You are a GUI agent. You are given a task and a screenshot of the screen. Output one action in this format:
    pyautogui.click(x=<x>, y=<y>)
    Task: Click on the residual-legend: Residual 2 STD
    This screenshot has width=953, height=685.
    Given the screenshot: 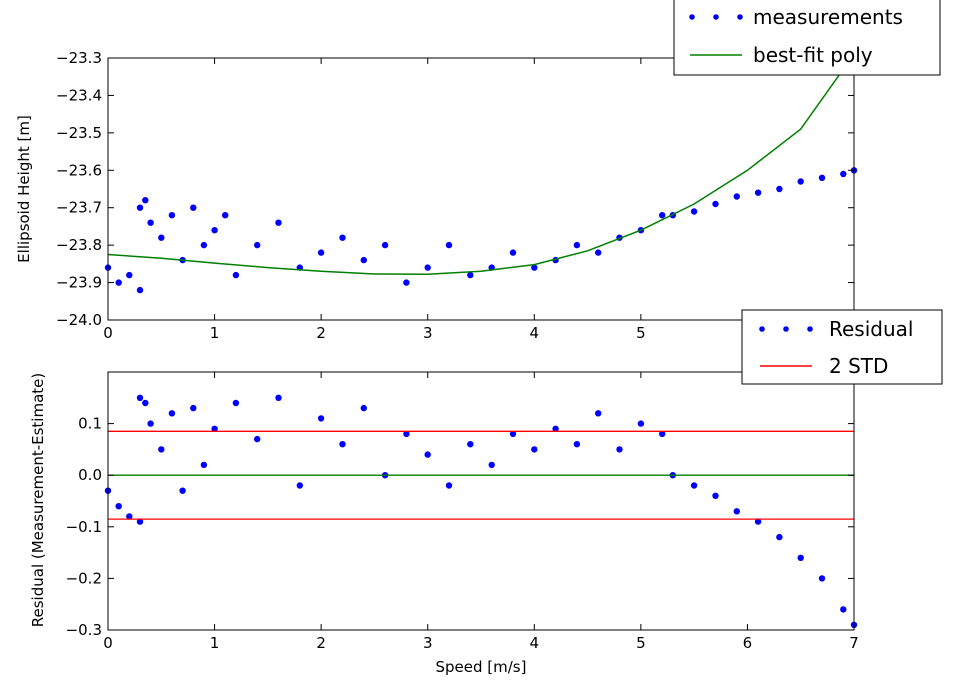 What is the action you would take?
    pyautogui.click(x=842, y=347)
    